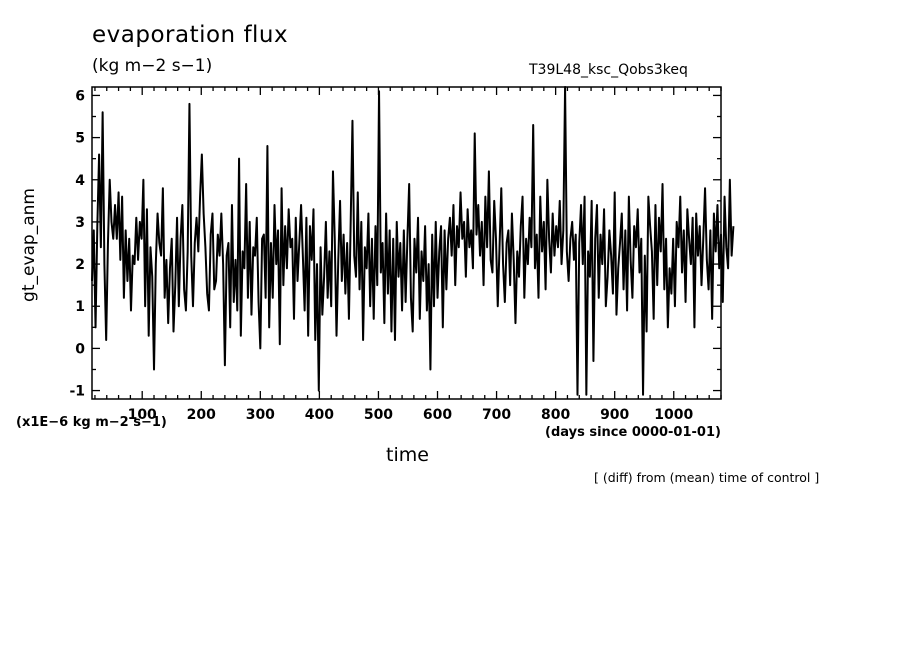  I want to click on y-tick-label: 2, so click(80, 265).